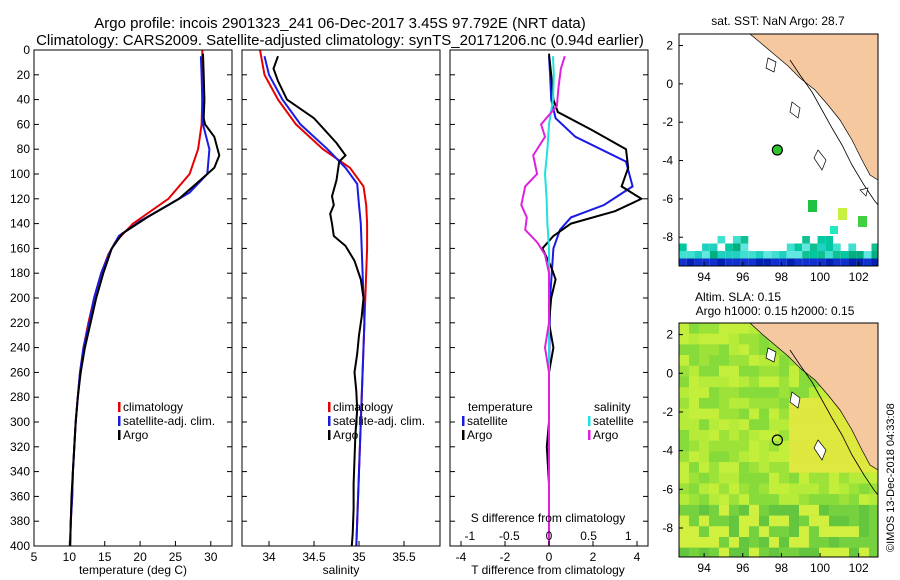 The image size is (900, 580). What do you see at coordinates (153, 407) in the screenshot?
I see `legend-label: climatology` at bounding box center [153, 407].